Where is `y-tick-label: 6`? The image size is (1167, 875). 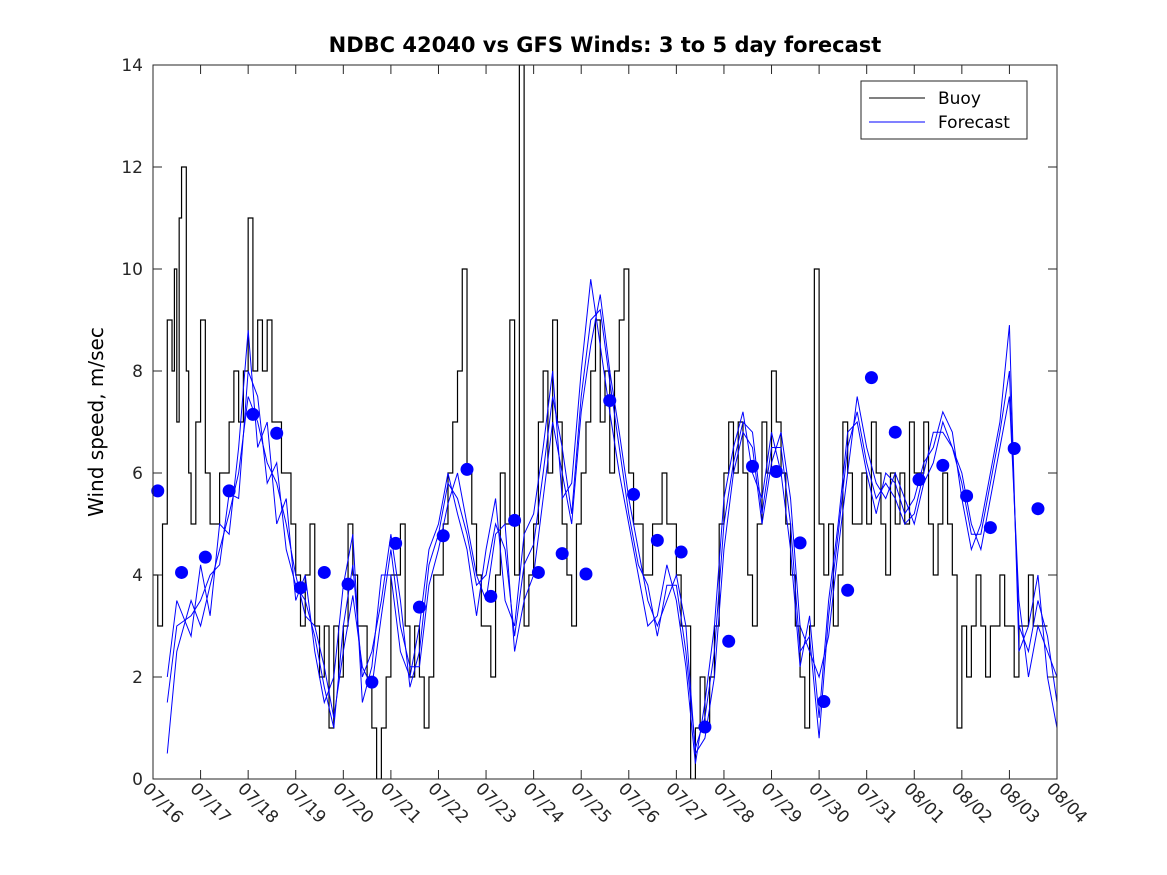 y-tick-label: 6 is located at coordinates (137, 474).